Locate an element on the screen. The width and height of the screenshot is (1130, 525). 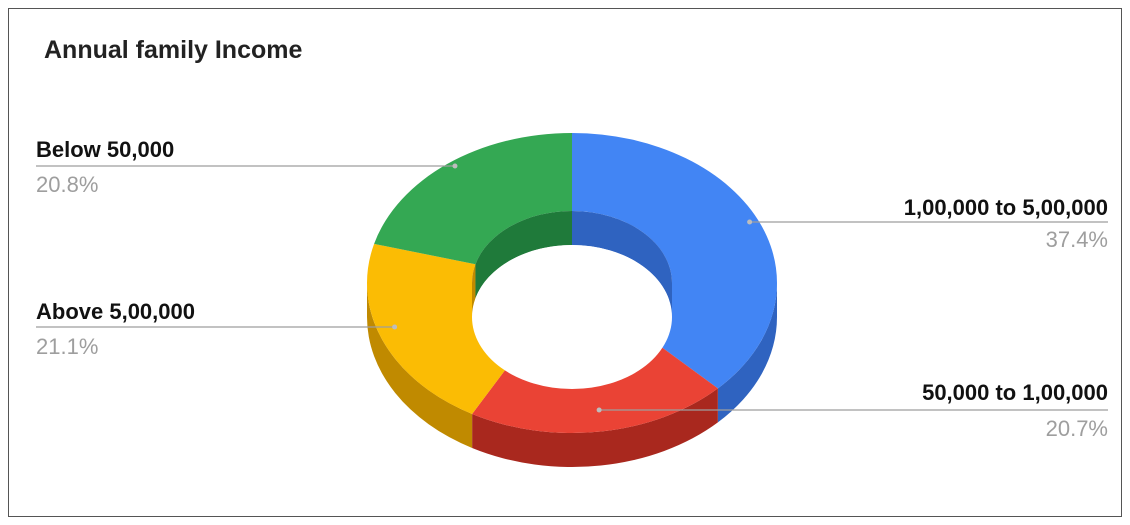
donut-hole is located at coordinates (572, 317).